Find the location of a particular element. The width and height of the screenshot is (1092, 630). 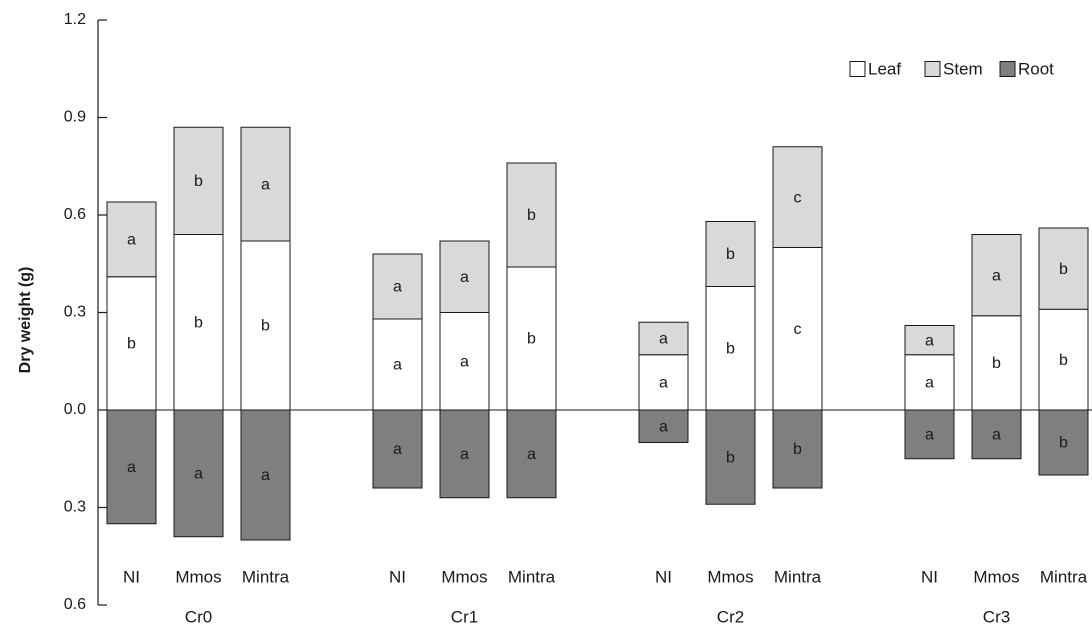

group-label: Cr2 is located at coordinates (730, 616).